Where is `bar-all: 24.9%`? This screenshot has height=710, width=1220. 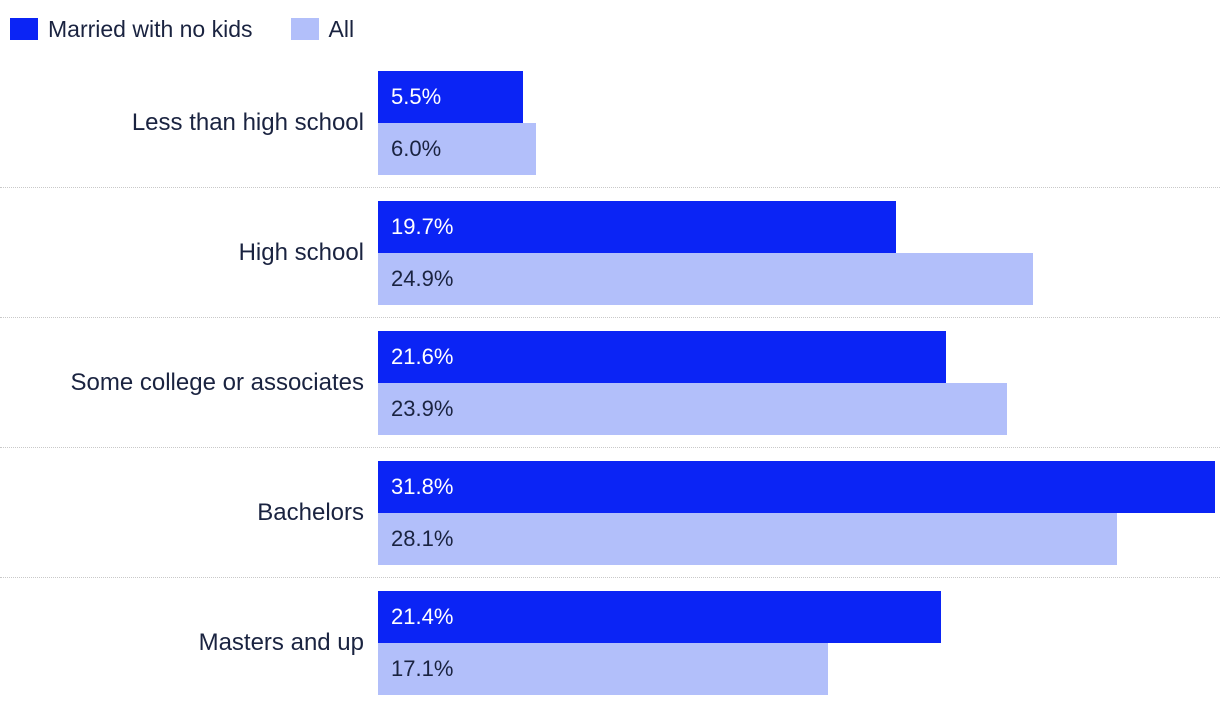 bar-all: 24.9% is located at coordinates (706, 278).